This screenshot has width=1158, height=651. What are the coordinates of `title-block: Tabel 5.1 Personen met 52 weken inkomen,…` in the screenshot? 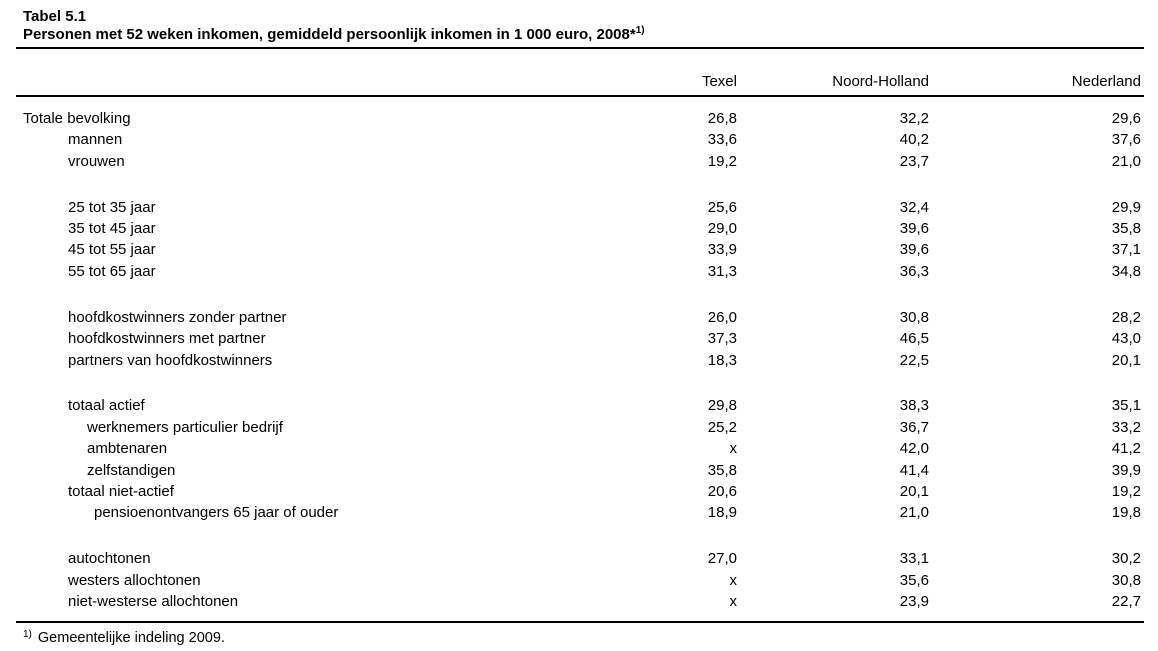 It's located at (590, 26).